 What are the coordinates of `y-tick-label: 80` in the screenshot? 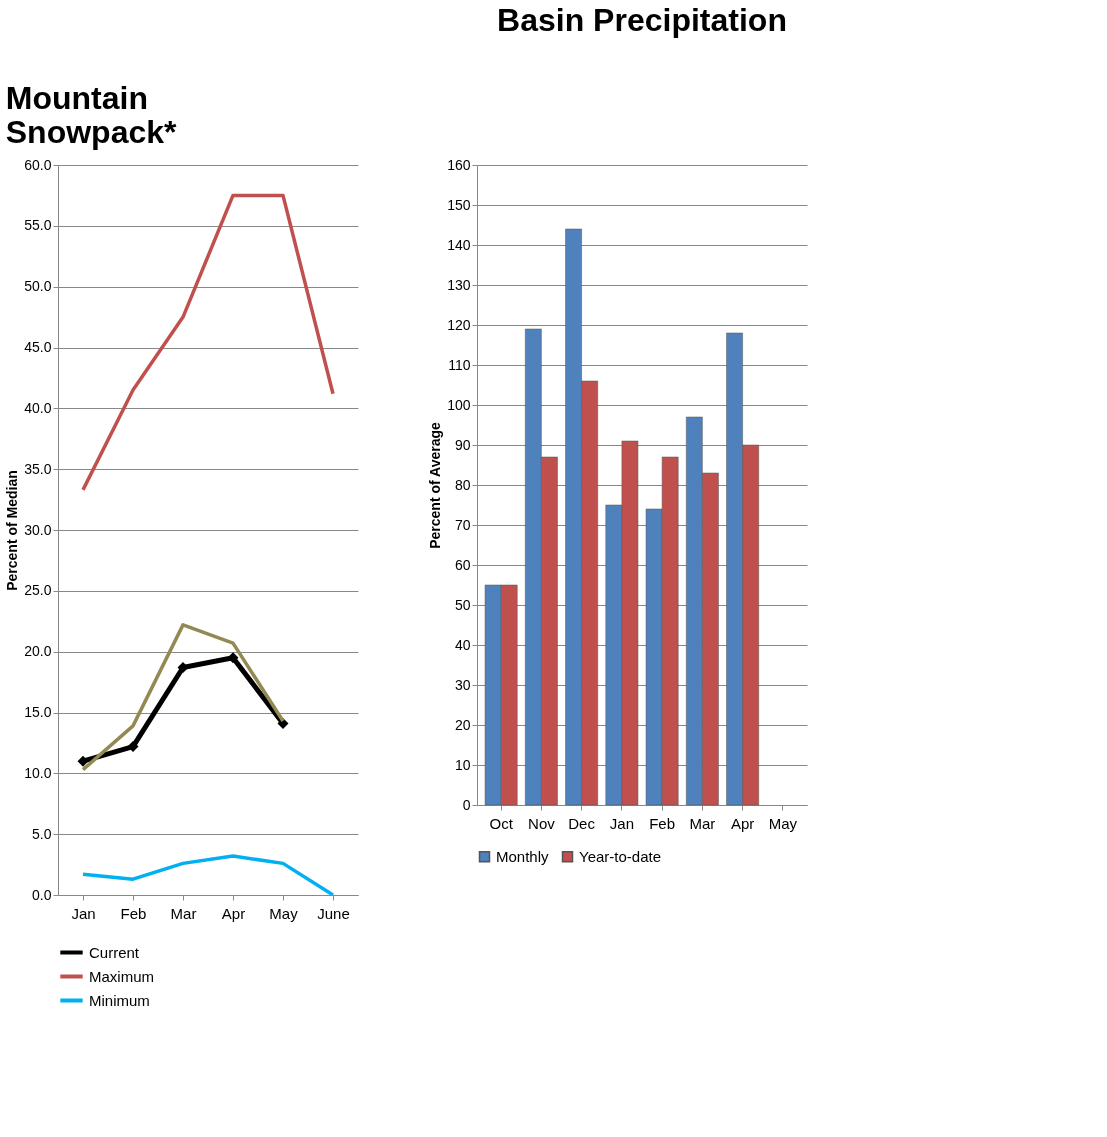 It's located at (462, 484).